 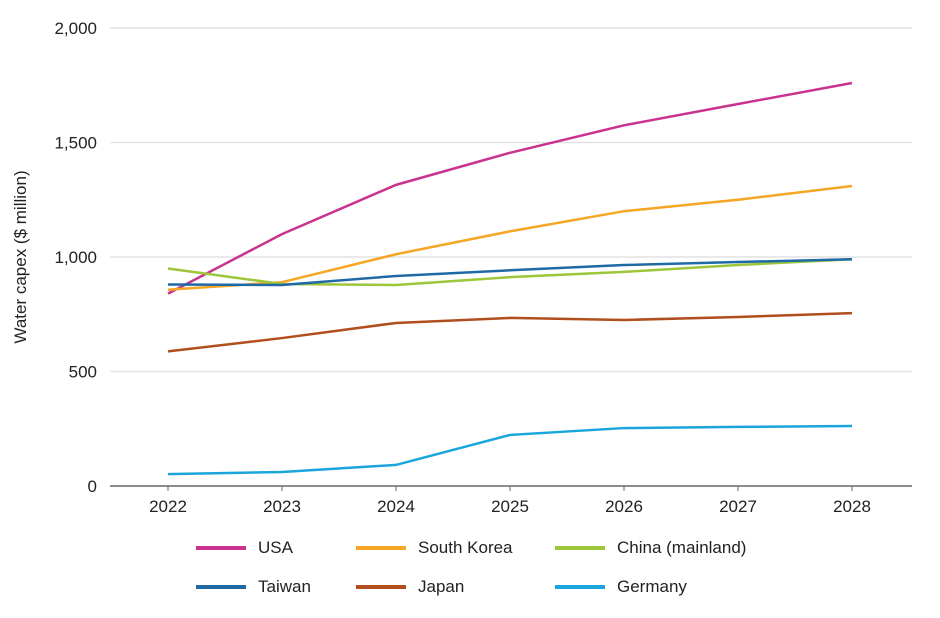 I want to click on legend-item: Taiwan, so click(x=253, y=587).